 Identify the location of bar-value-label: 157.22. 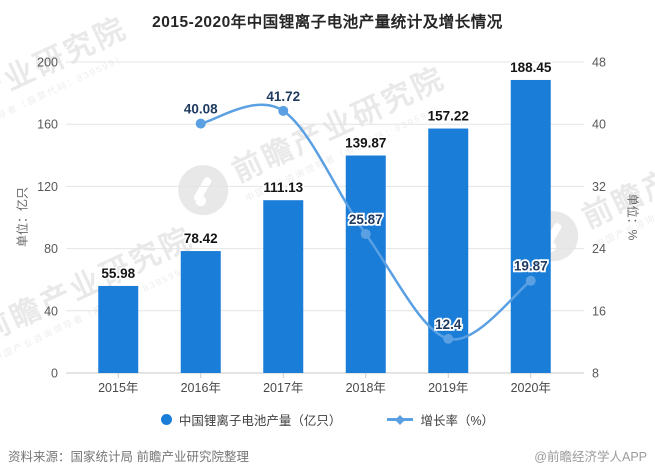
(448, 116).